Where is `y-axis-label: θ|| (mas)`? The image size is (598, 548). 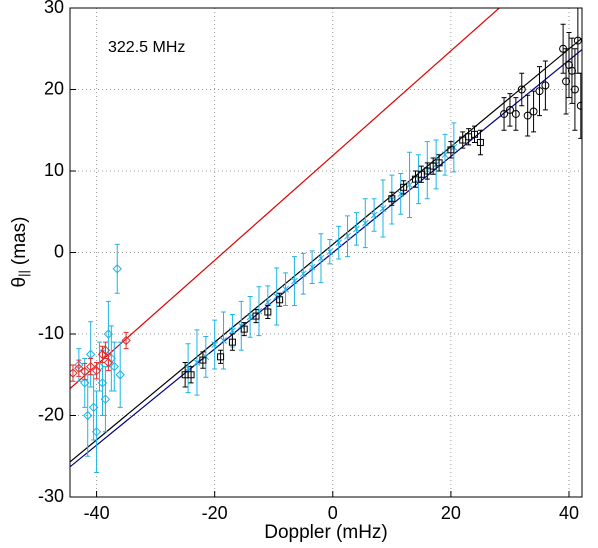 y-axis-label: θ|| (mas) is located at coordinates (20, 252).